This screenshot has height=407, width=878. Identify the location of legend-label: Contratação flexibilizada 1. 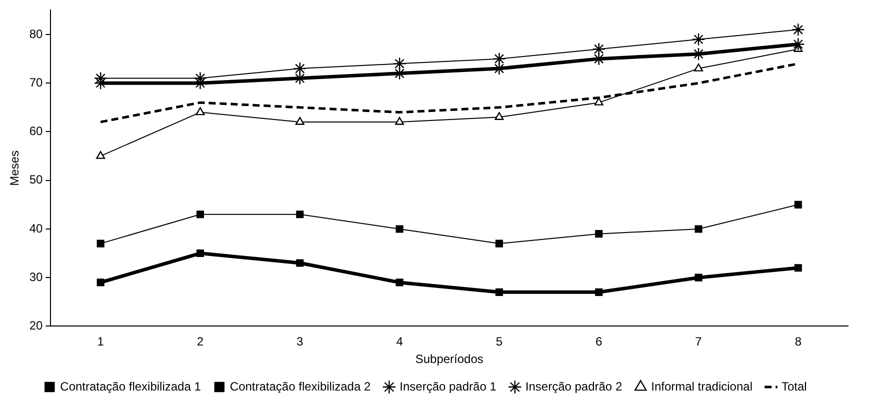
(131, 386).